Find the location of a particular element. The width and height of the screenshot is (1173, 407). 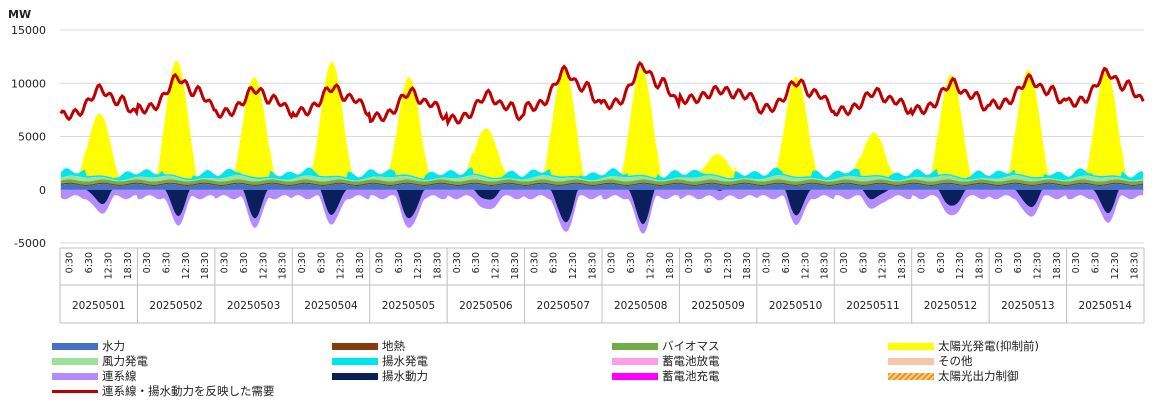

y-tick-label: 15000 is located at coordinates (28, 30).